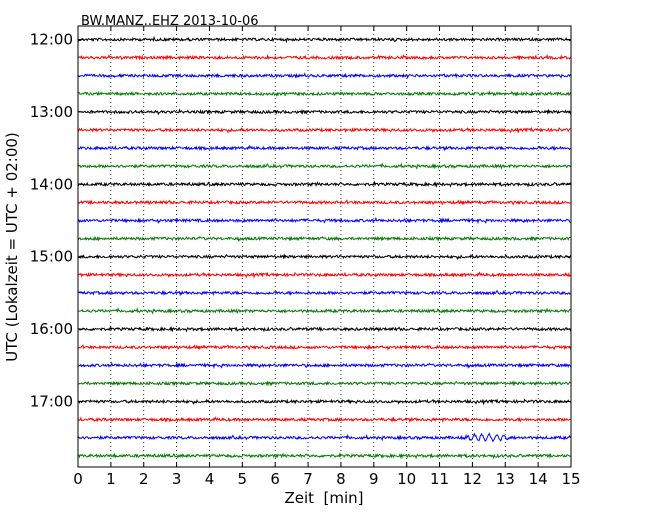 The width and height of the screenshot is (650, 520). I want to click on x-tick-label: 9, so click(374, 479).